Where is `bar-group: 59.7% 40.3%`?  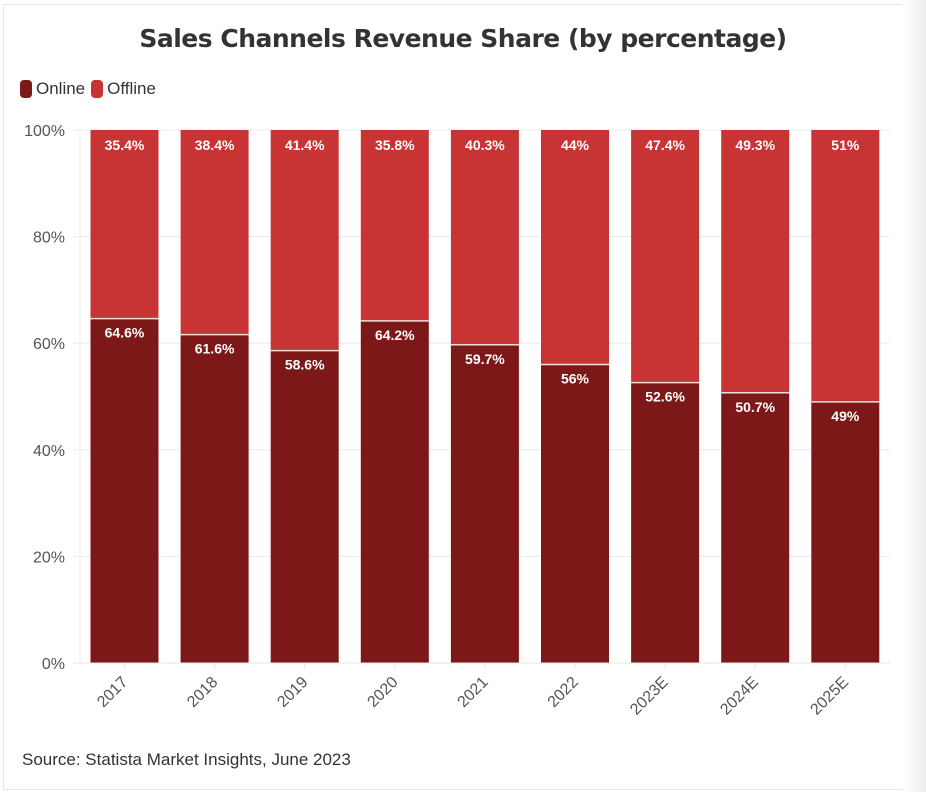 bar-group: 59.7% 40.3% is located at coordinates (484, 396).